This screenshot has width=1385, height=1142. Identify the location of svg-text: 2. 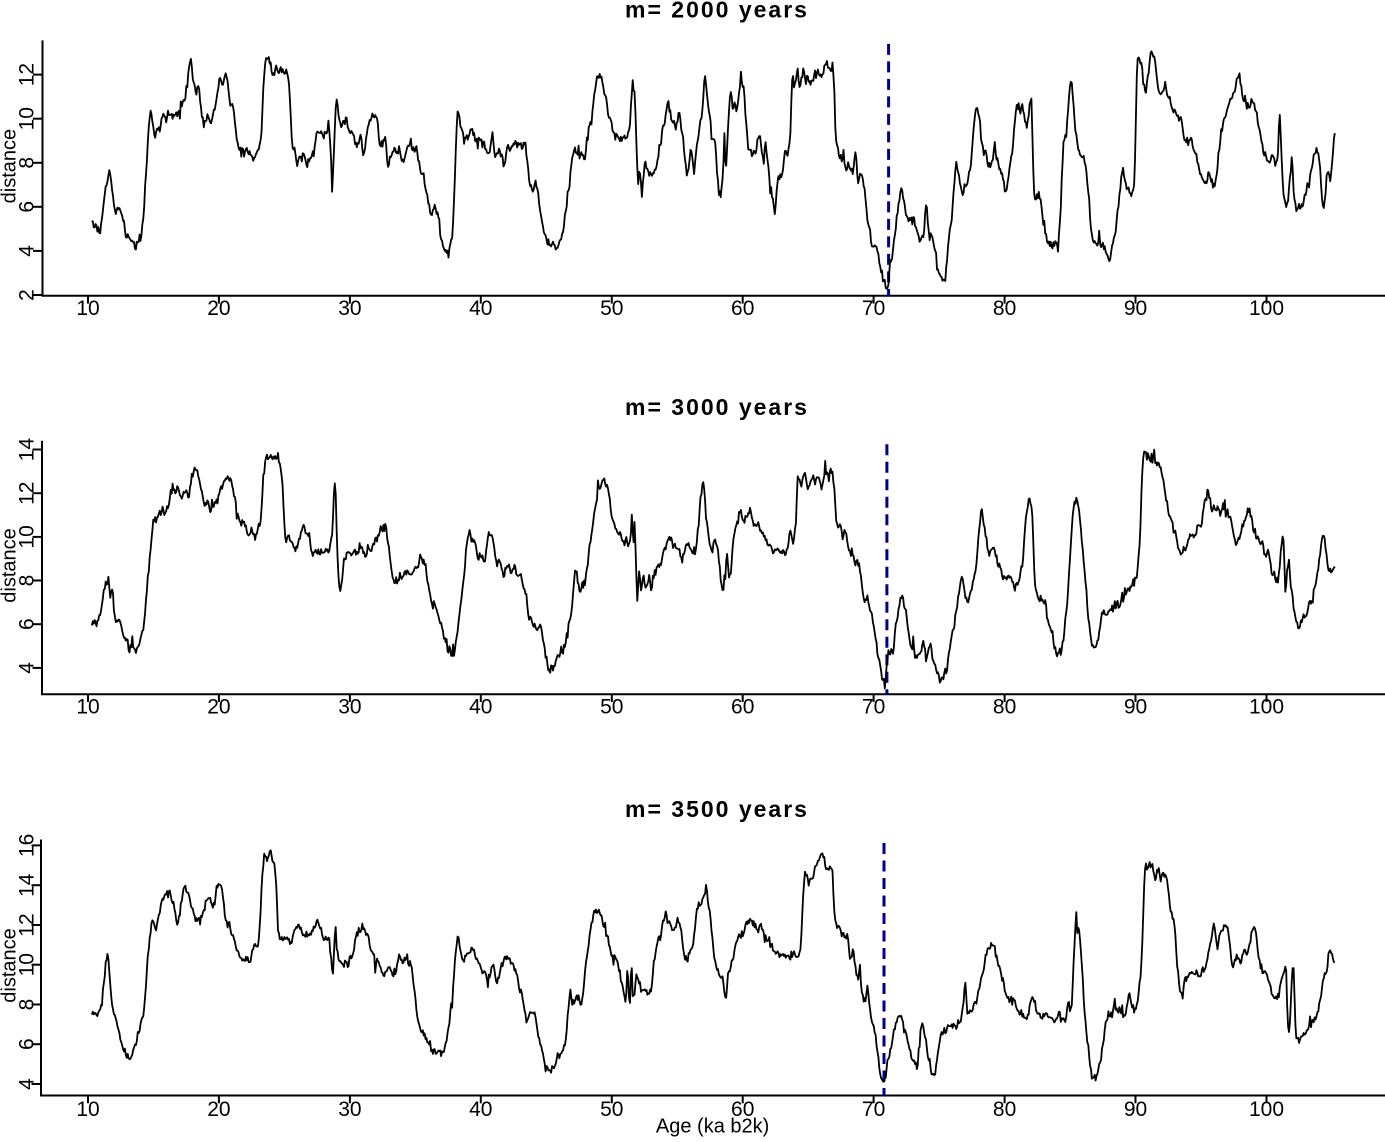
(27, 295).